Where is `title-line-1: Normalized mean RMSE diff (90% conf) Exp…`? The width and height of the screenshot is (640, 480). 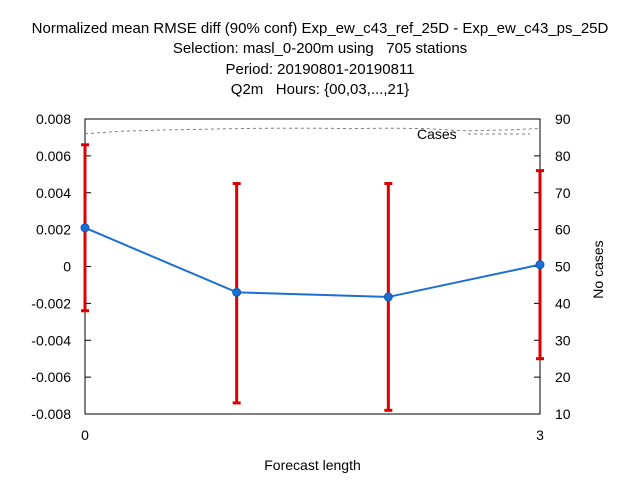 title-line-1: Normalized mean RMSE diff (90% conf) Exp… is located at coordinates (320, 28).